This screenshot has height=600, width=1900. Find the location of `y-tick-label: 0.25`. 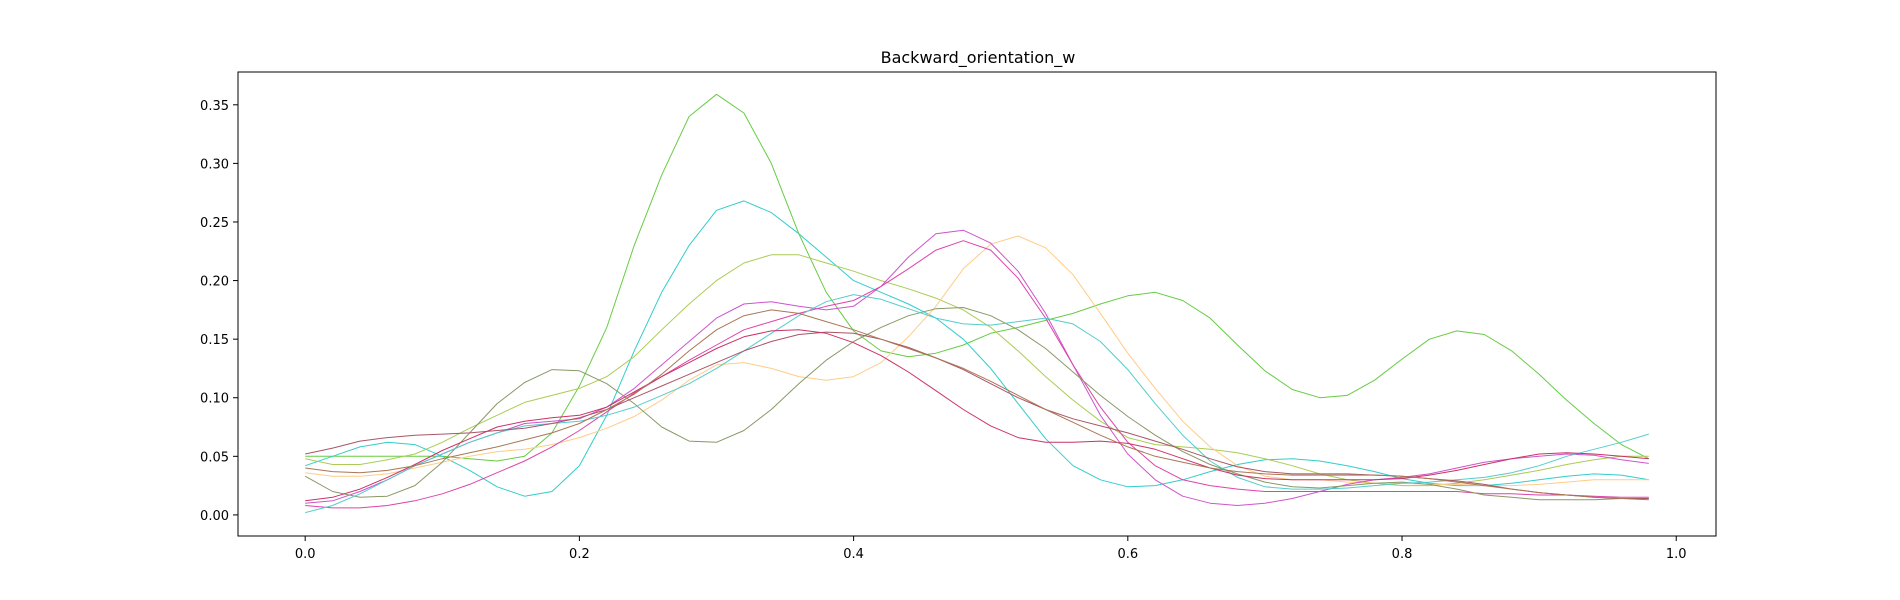

y-tick-label: 0.25 is located at coordinates (214, 223).